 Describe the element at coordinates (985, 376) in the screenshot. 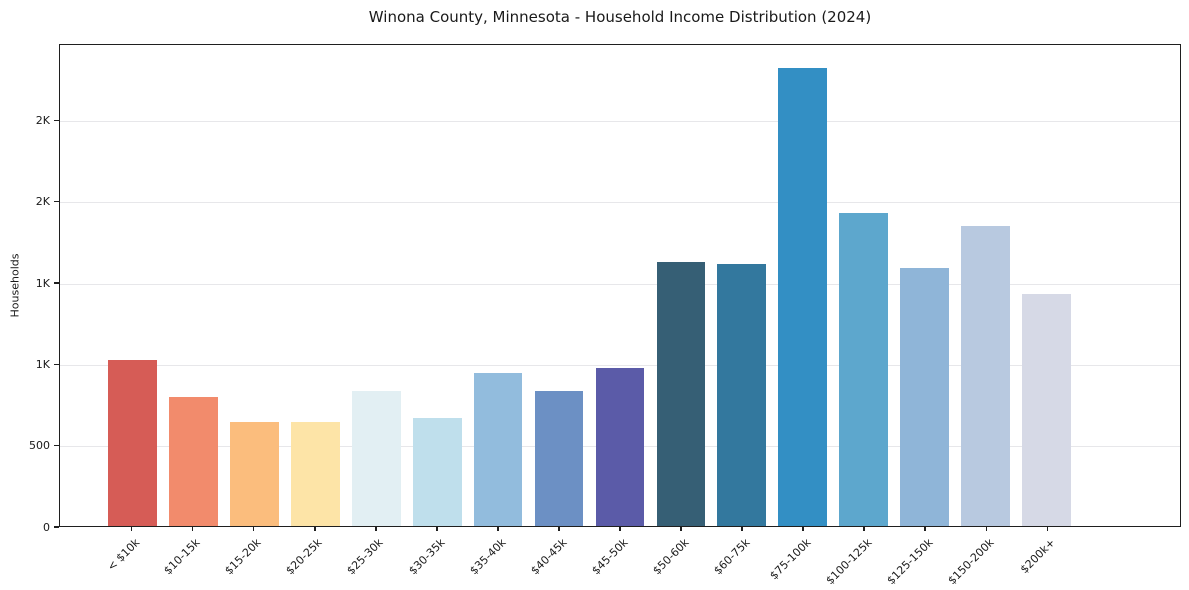

I see `bar-150-200k` at that location.